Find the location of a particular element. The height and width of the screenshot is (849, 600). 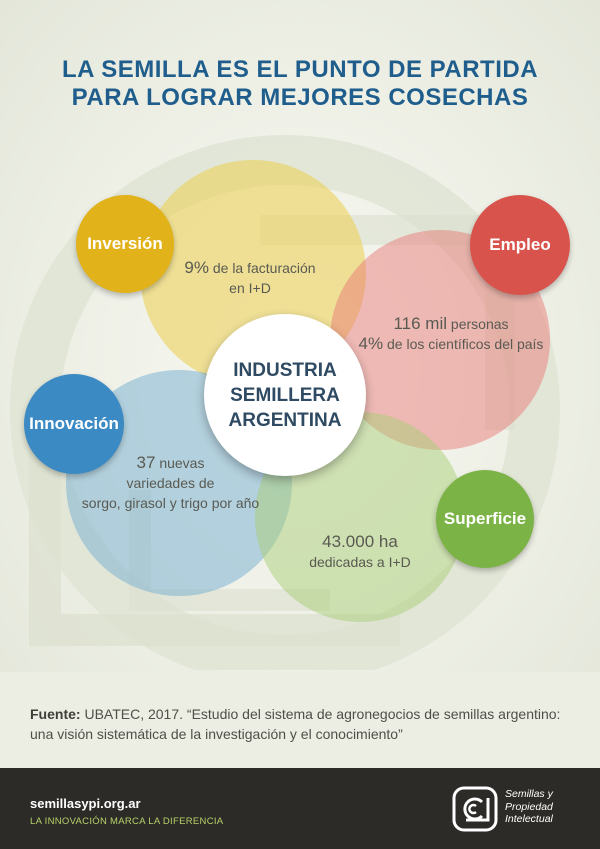

source-label: Fuente: is located at coordinates (55, 714).